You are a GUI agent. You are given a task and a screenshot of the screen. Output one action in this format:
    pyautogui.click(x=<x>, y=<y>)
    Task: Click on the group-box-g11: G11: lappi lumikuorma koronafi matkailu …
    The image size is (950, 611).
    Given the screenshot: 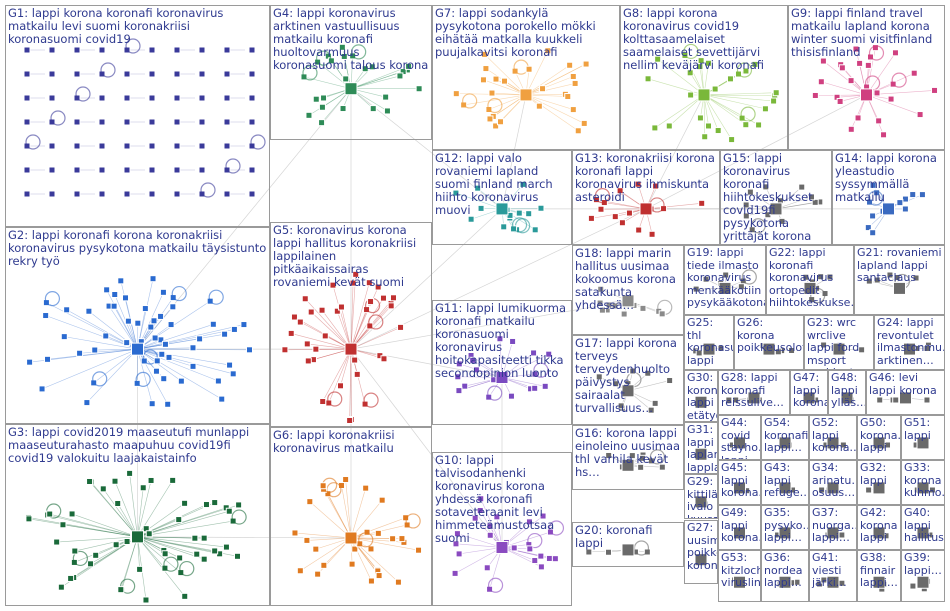 What is the action you would take?
    pyautogui.click(x=502, y=362)
    